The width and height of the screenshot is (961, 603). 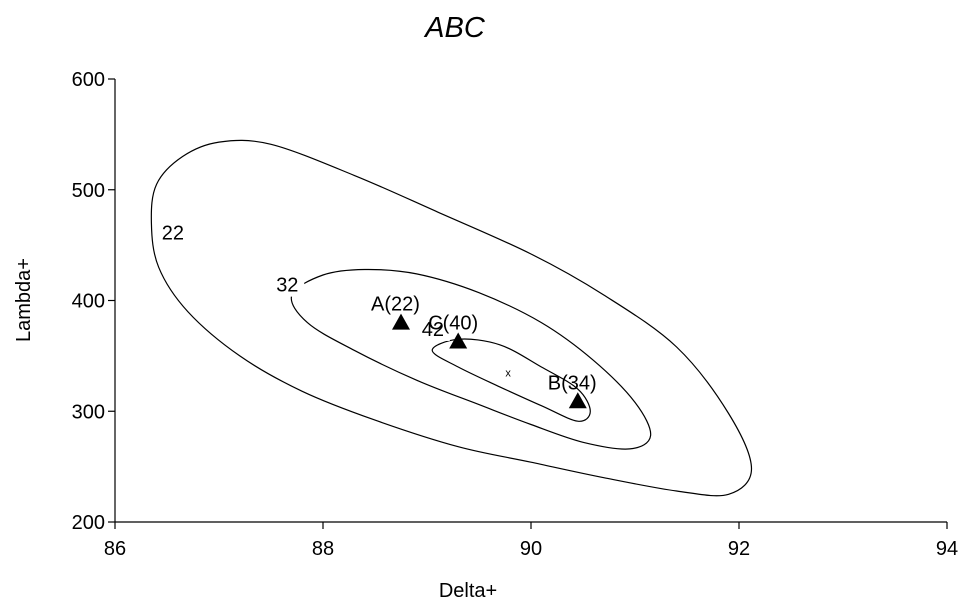 What do you see at coordinates (88, 191) in the screenshot?
I see `y-tick-label: 500` at bounding box center [88, 191].